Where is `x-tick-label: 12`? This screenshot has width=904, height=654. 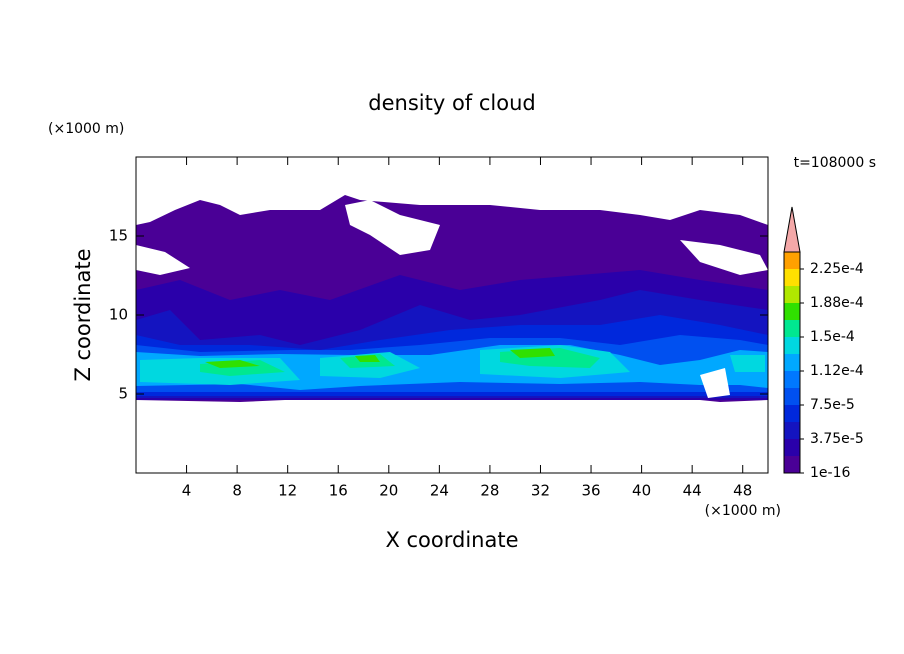
x-tick-label: 12 is located at coordinates (287, 491).